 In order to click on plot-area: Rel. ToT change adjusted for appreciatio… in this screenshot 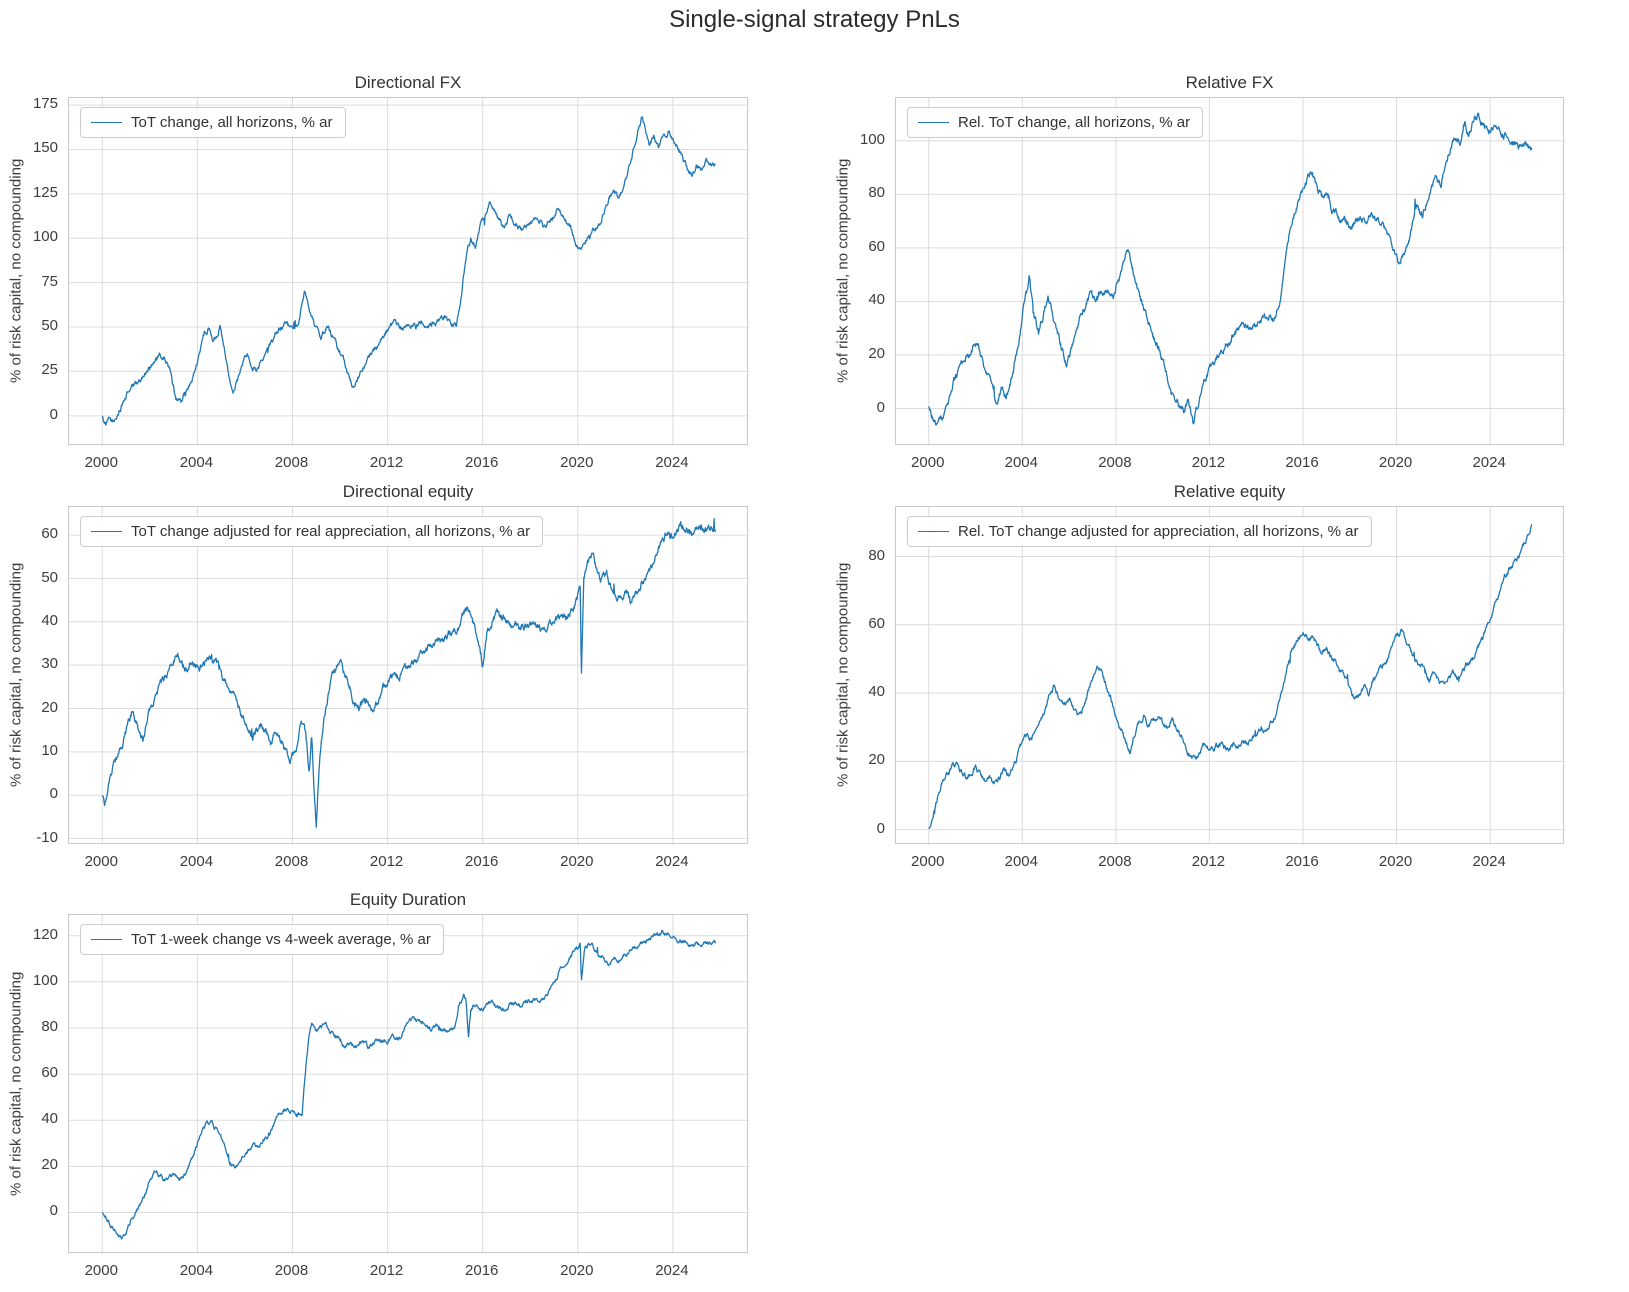, I will do `click(1230, 675)`.